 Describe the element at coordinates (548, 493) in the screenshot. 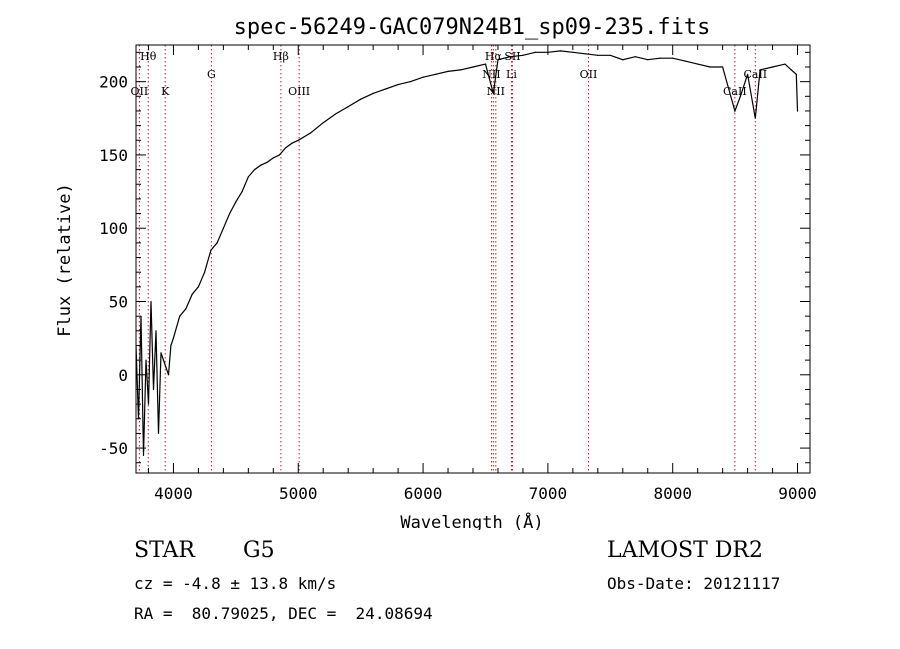

I see `x-tick-label: 7000` at that location.